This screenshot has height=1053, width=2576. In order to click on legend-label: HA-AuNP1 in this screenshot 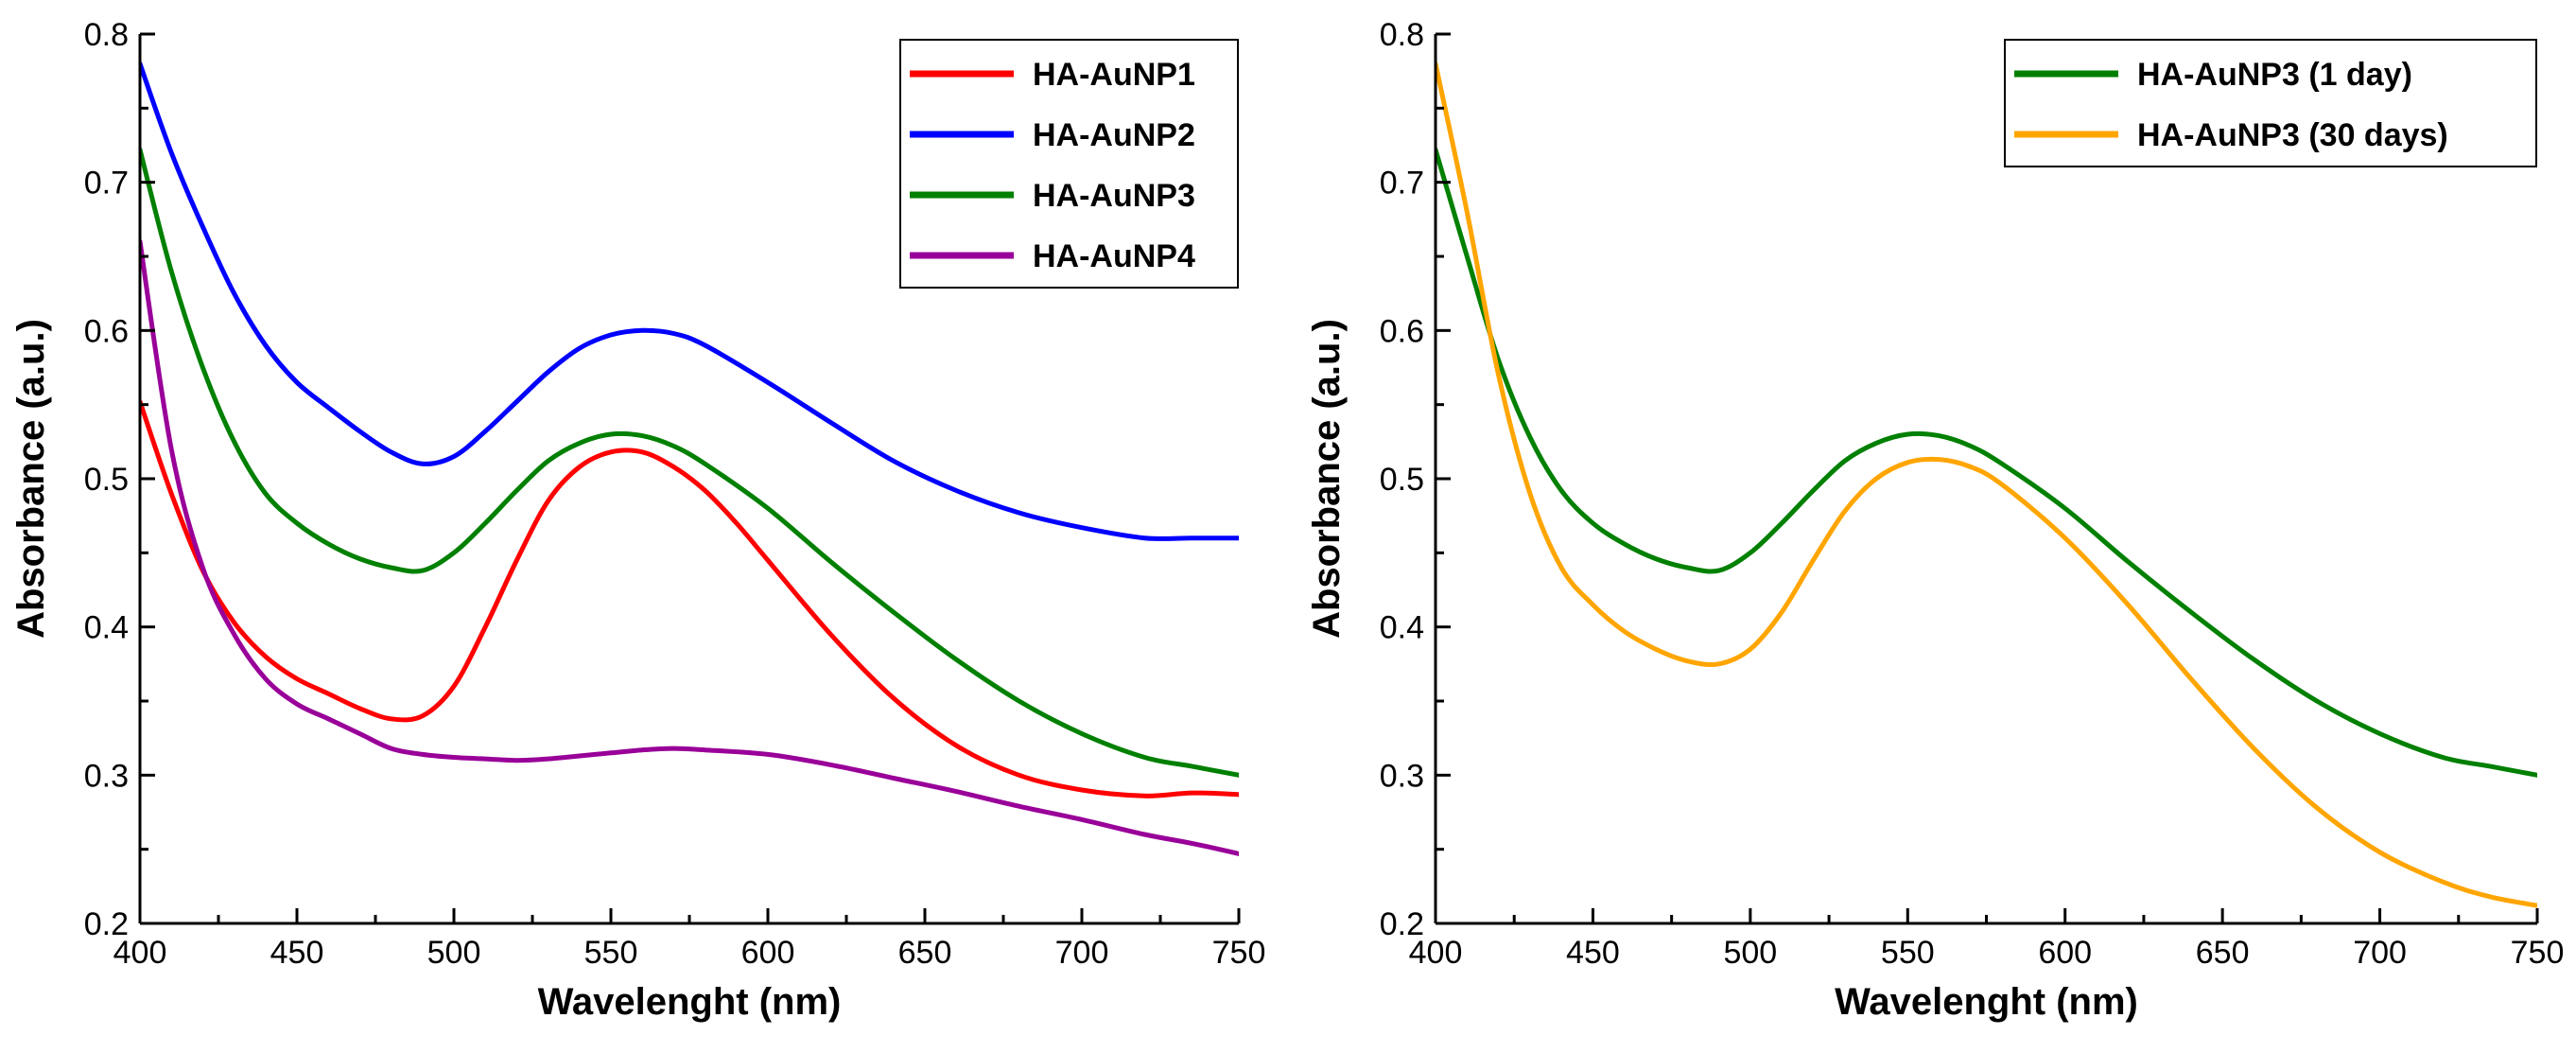, I will do `click(1114, 75)`.